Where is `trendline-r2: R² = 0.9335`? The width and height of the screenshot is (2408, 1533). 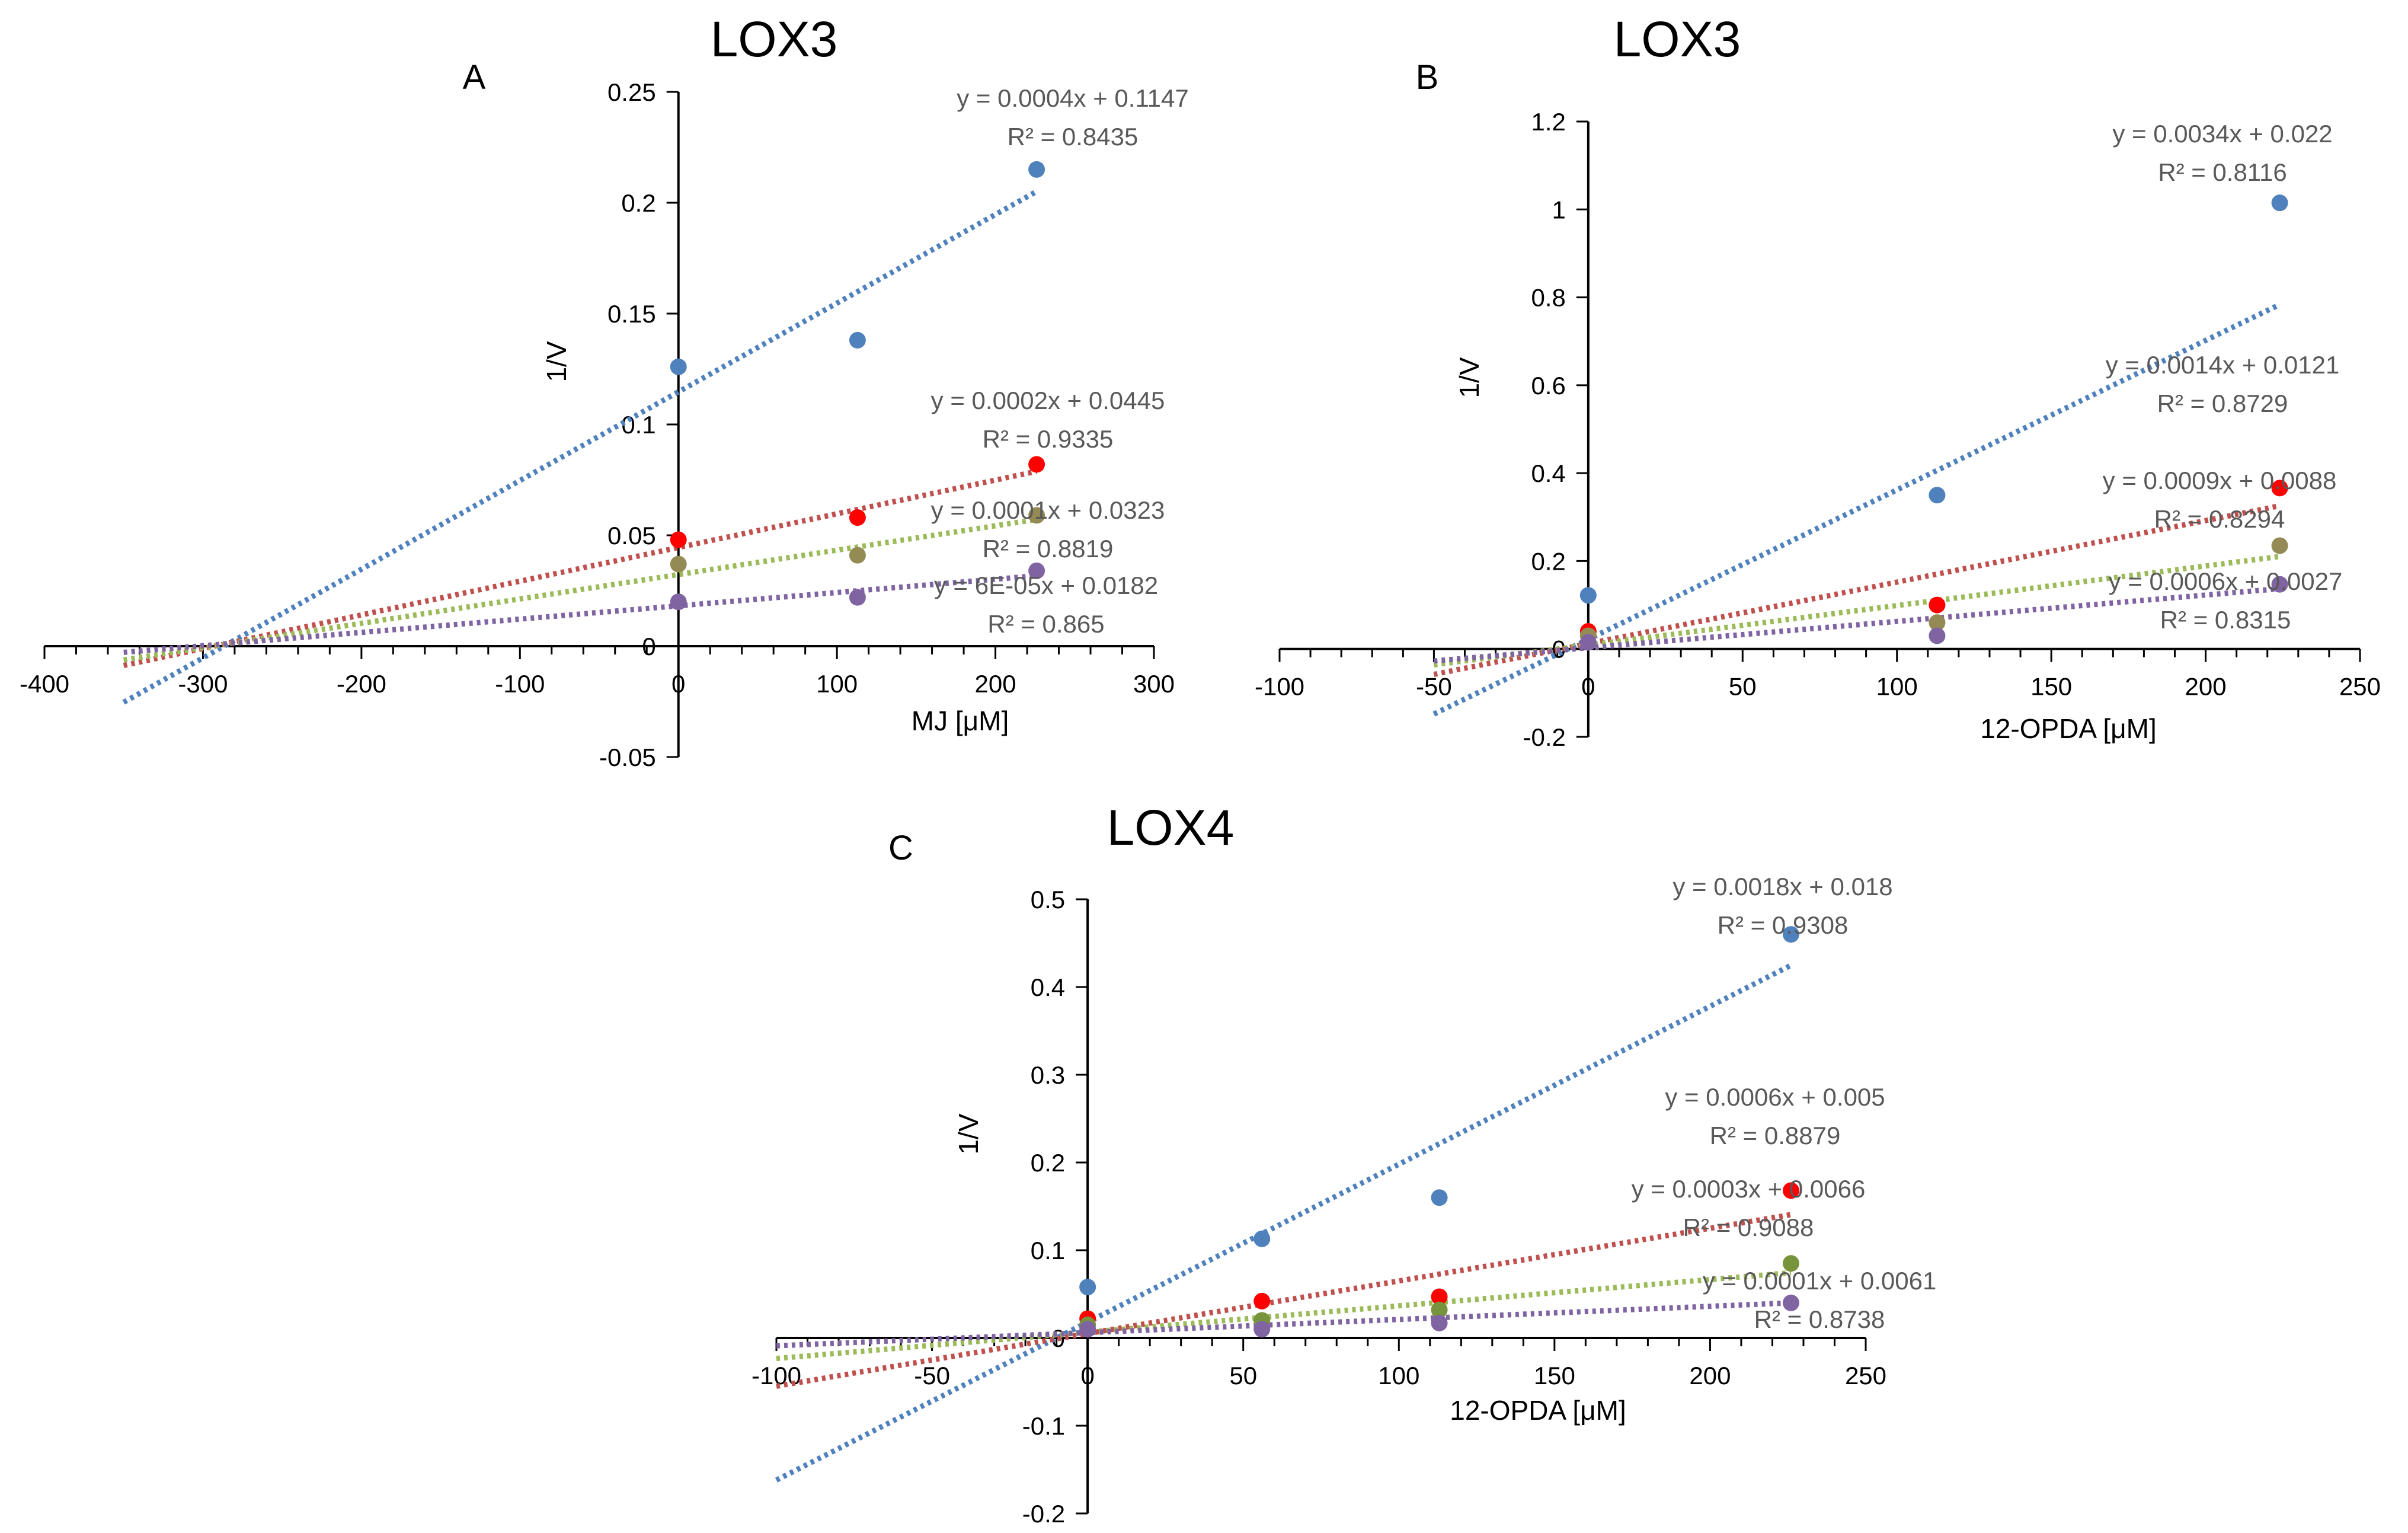 trendline-r2: R² = 0.9335 is located at coordinates (1048, 439).